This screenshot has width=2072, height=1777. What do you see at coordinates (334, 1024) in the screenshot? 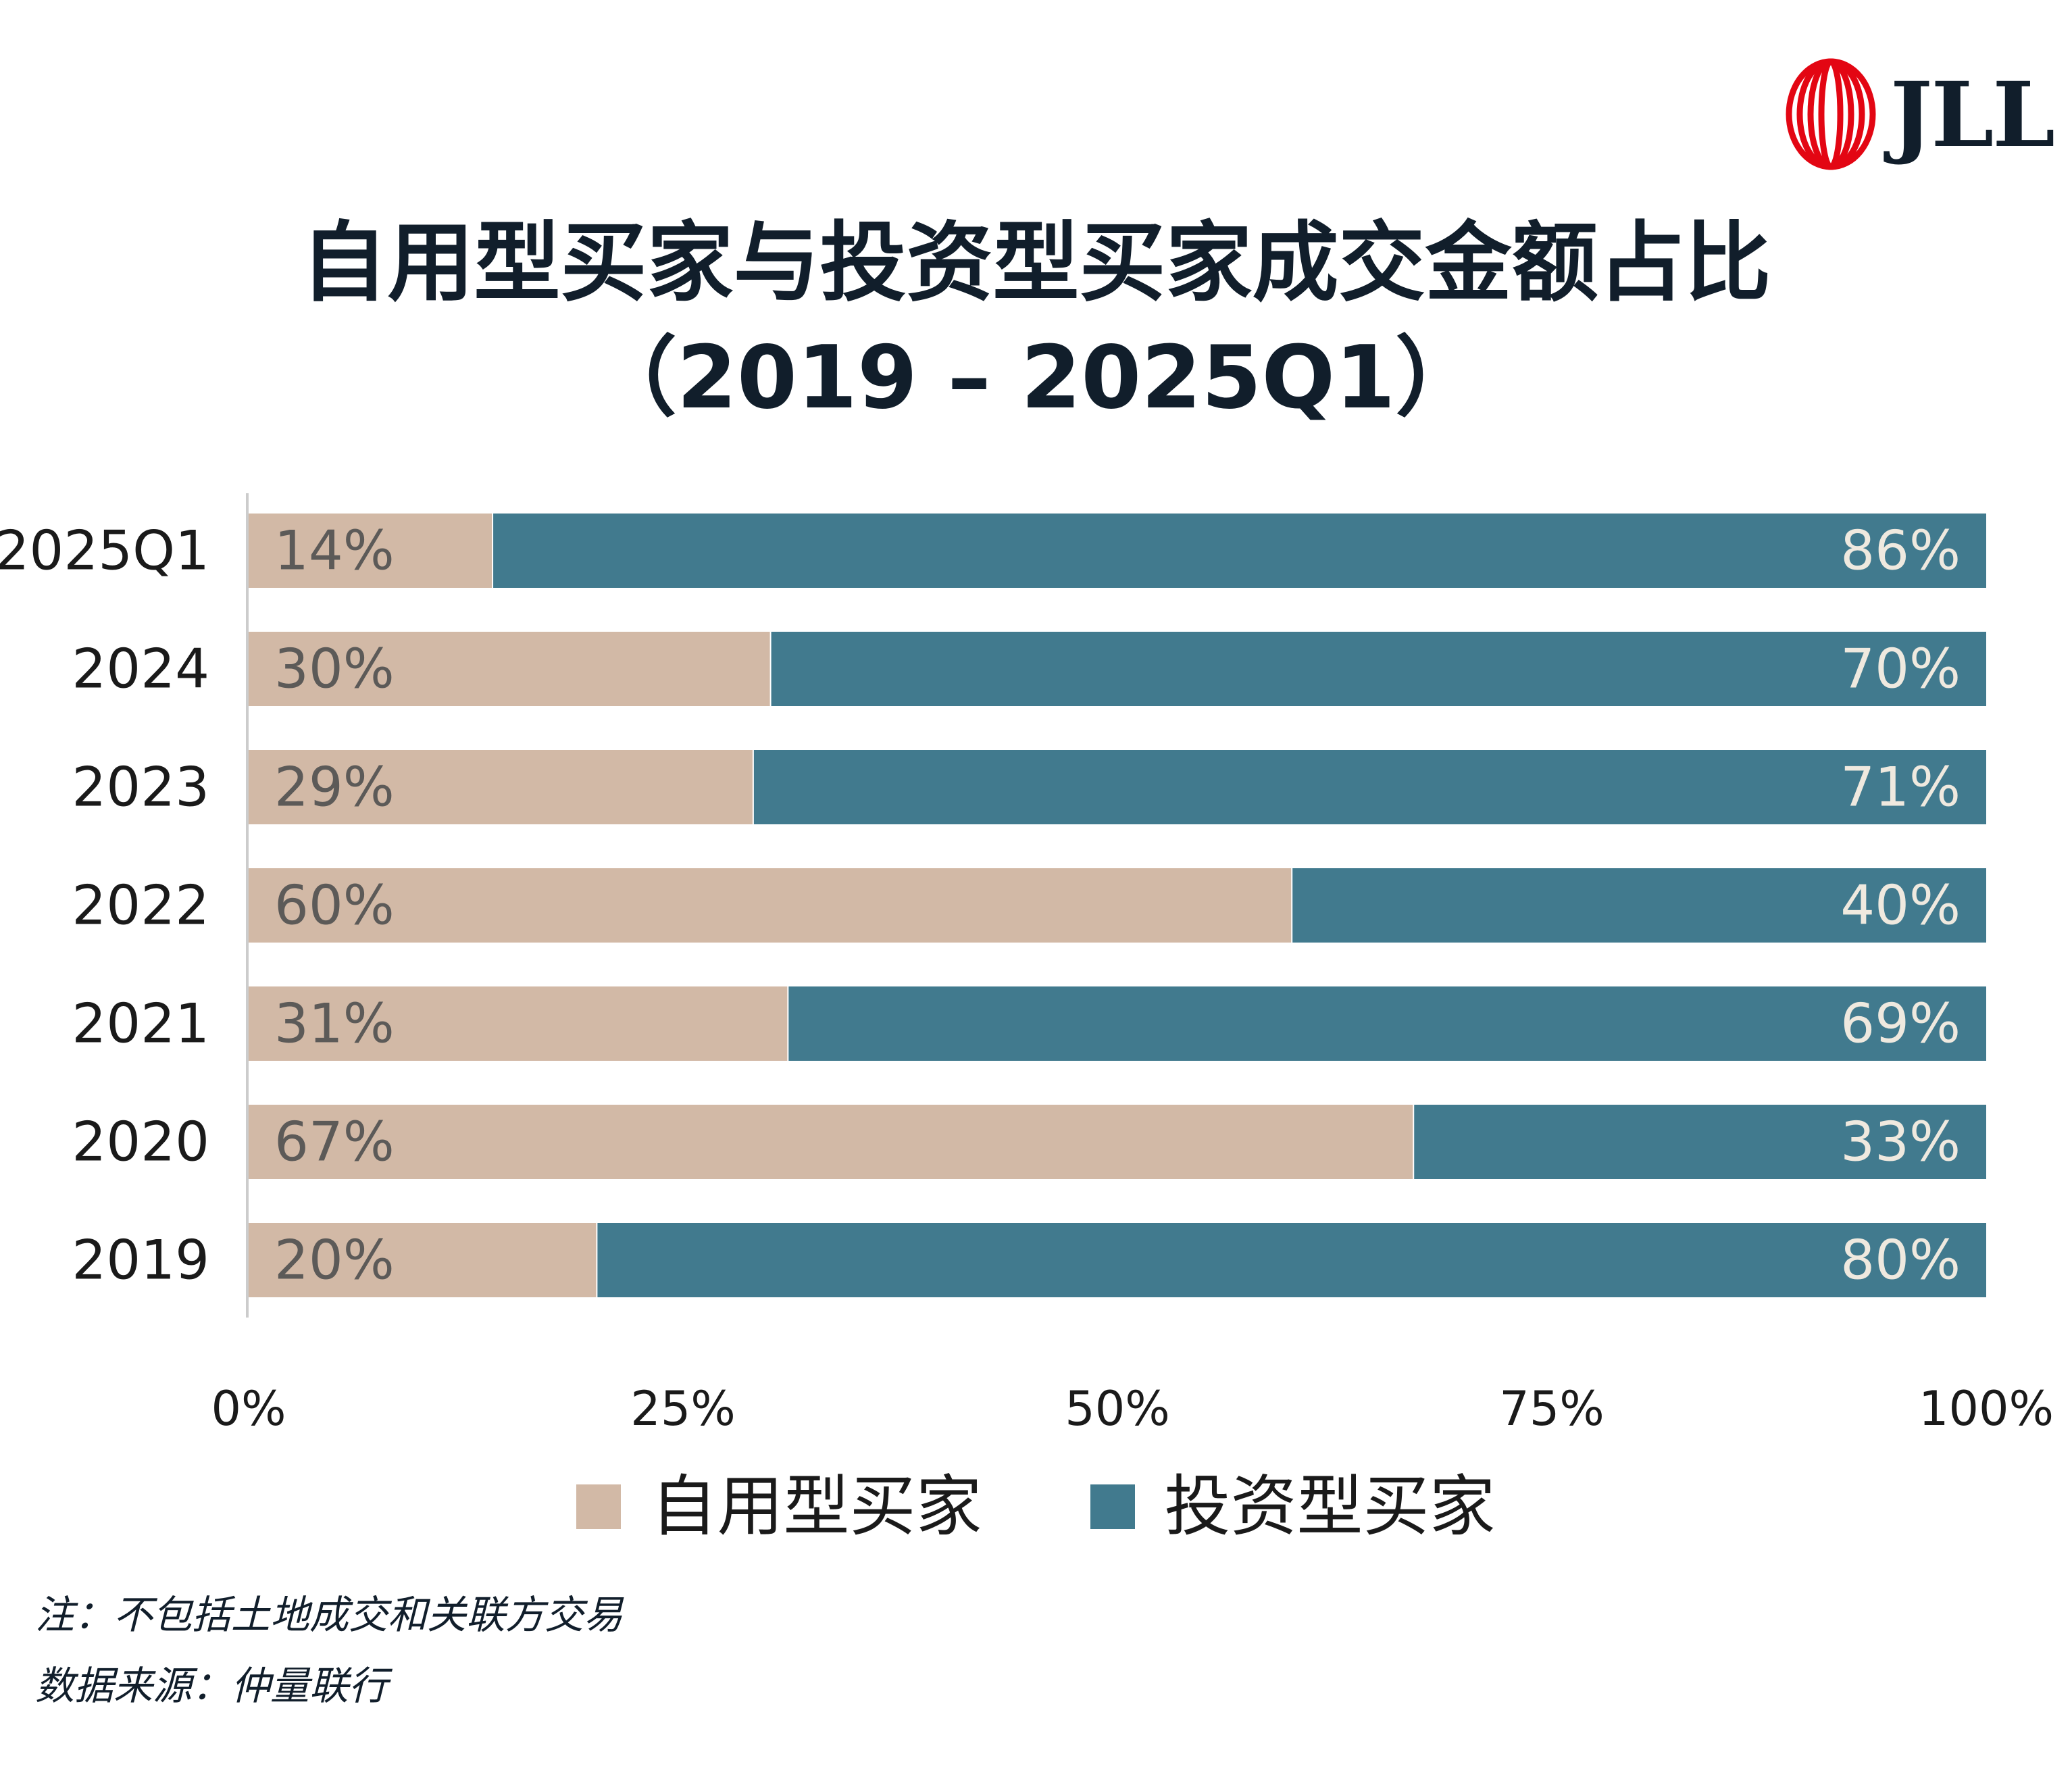
I see `data-label-owner-occupier: 31%` at bounding box center [334, 1024].